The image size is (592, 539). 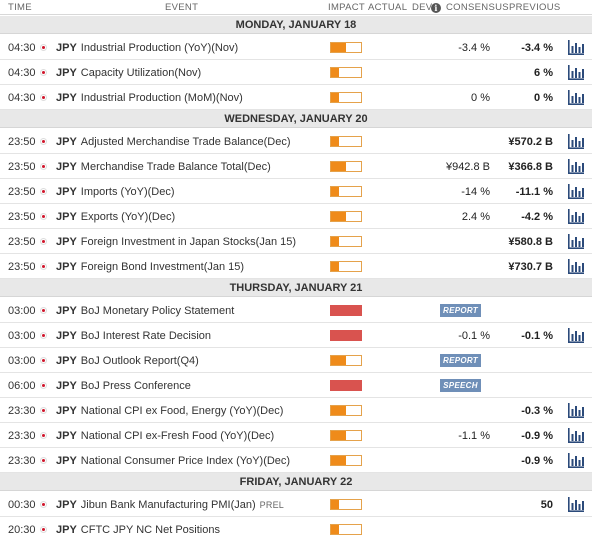 I want to click on event-name: JPY National CPI ex-Fresh Food (YoY)(Dec), so click(x=165, y=436).